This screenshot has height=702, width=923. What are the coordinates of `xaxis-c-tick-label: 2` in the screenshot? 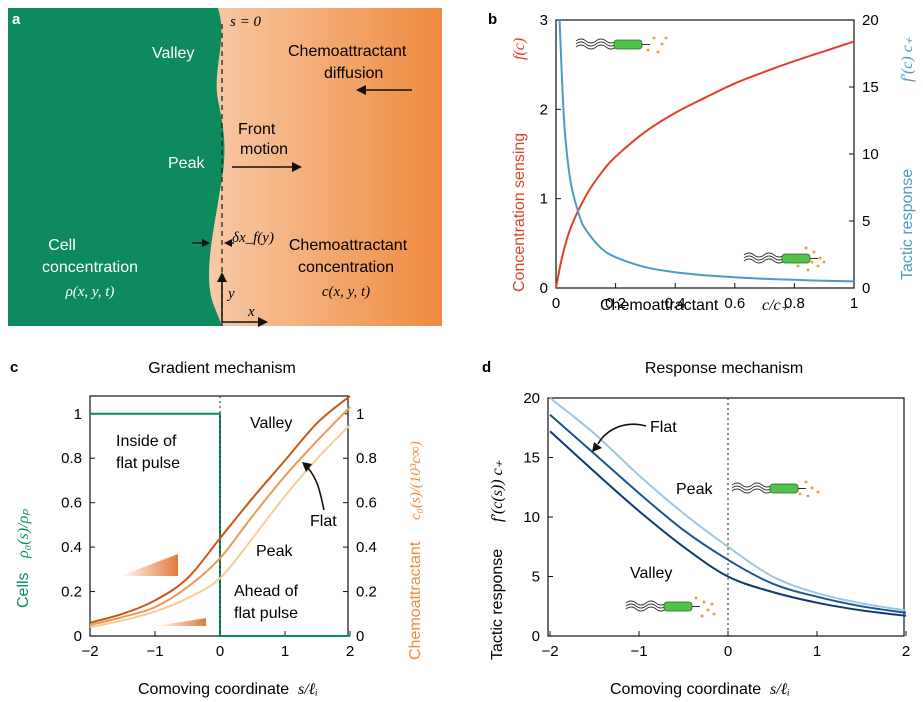 It's located at (350, 651).